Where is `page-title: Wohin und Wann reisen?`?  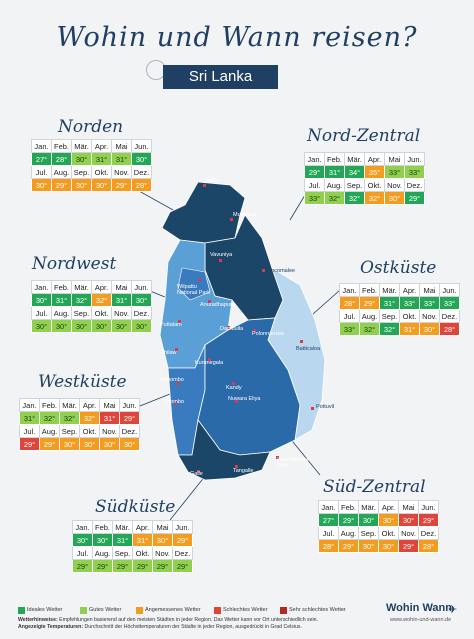
page-title: Wohin und Wann reisen? is located at coordinates (237, 37).